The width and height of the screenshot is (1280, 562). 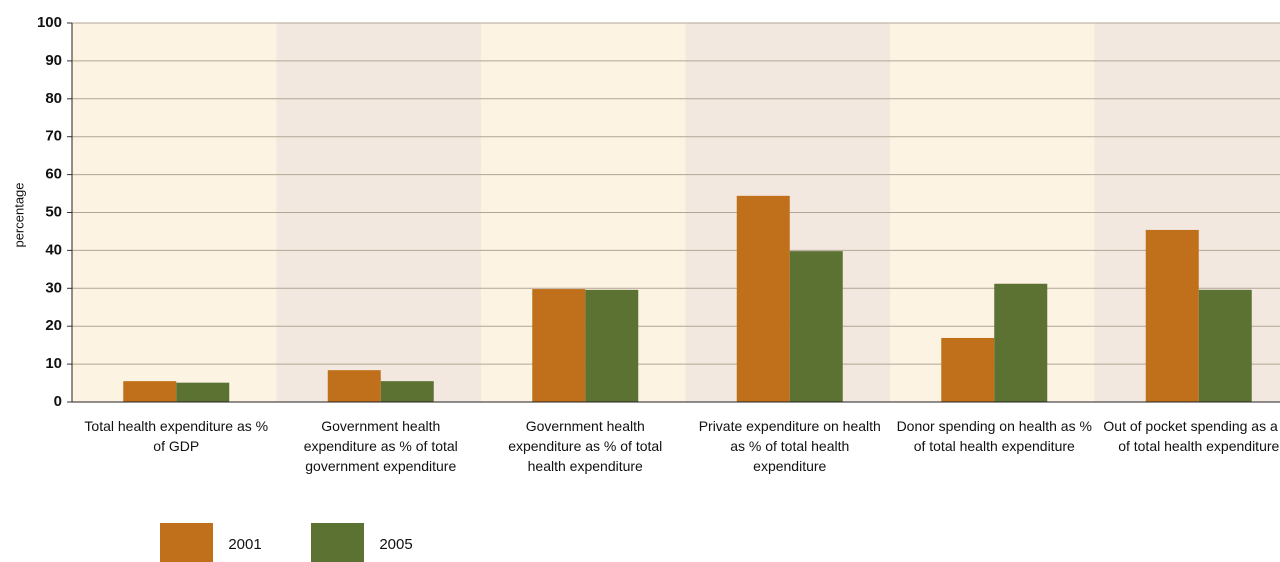 I want to click on y-tick-label: 80, so click(x=53, y=98).